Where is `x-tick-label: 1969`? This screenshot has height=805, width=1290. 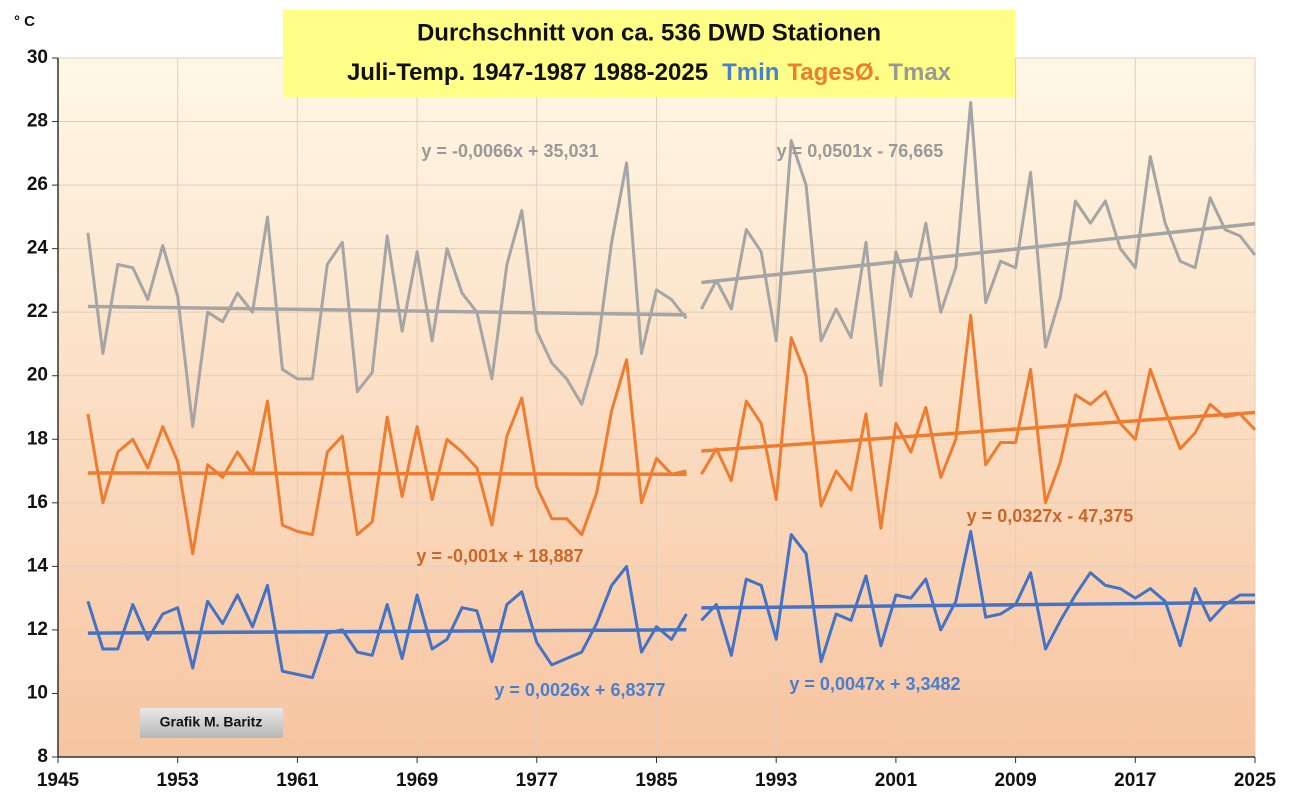
x-tick-label: 1969 is located at coordinates (417, 780).